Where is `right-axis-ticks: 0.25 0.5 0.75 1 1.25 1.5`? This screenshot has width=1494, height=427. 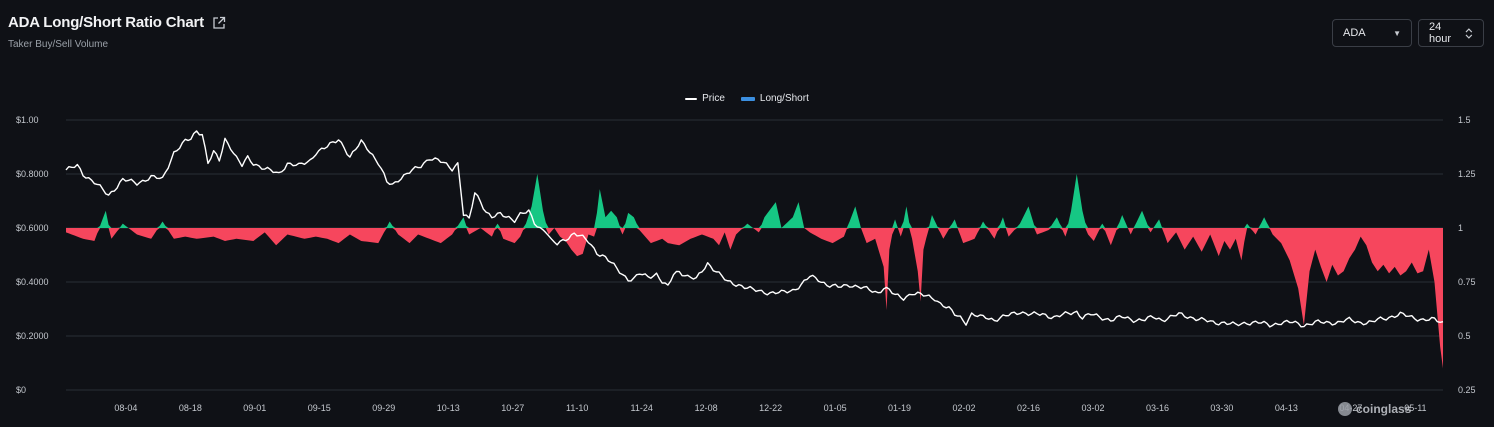
right-axis-ticks: 0.25 0.5 0.75 1 1.25 1.5 is located at coordinates (1467, 255).